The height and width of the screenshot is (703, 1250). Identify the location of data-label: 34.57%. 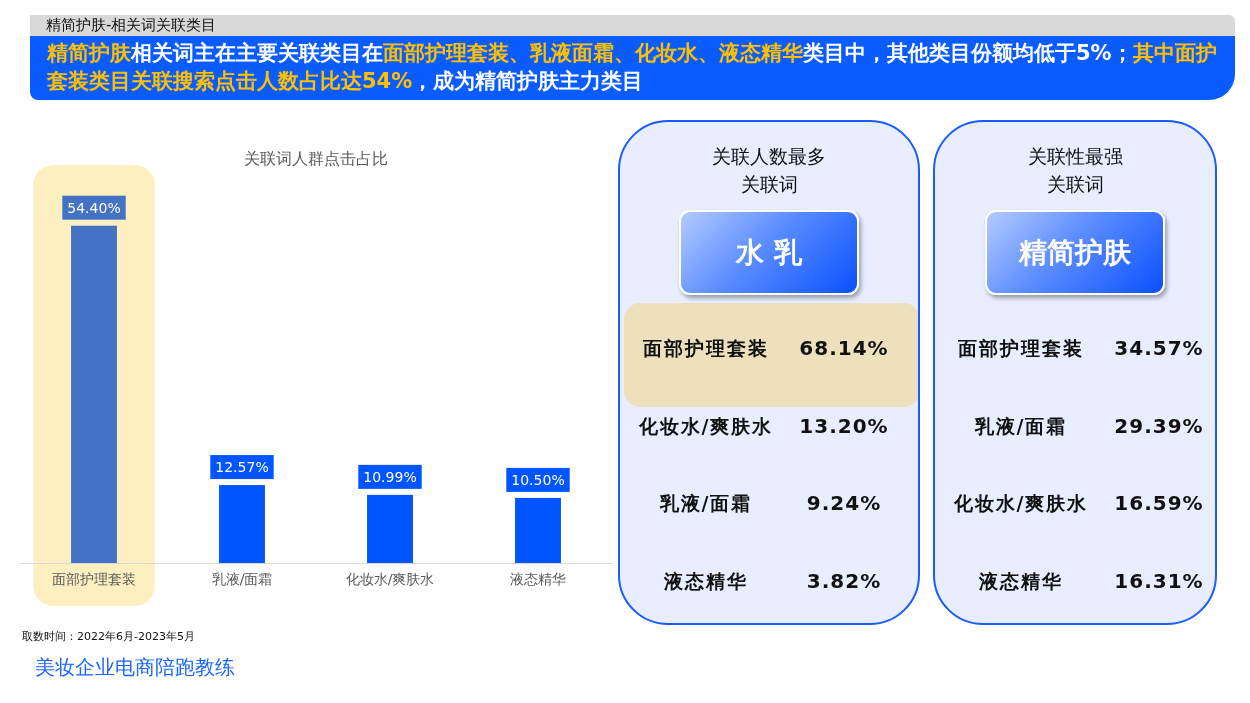
(1159, 348).